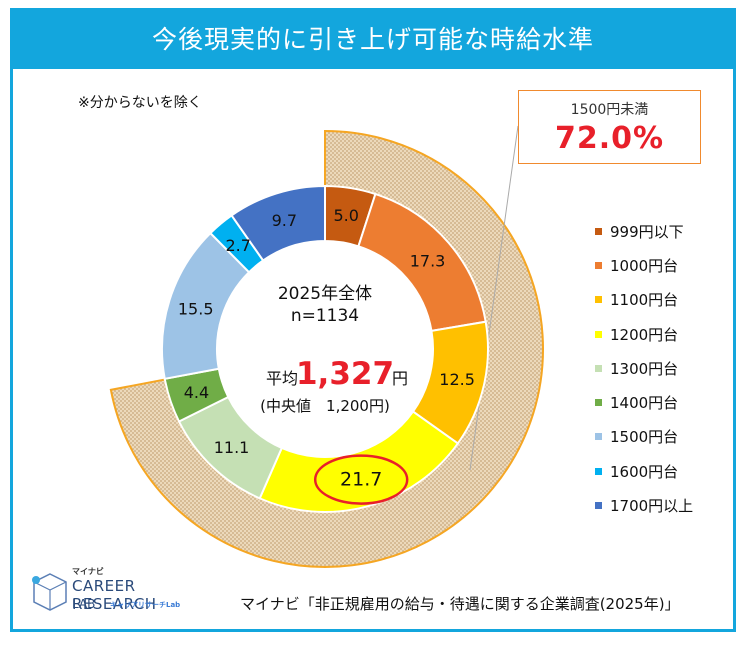 This screenshot has height=650, width=750. What do you see at coordinates (428, 260) in the screenshot?
I see `data-label-1000円台: 17.3` at bounding box center [428, 260].